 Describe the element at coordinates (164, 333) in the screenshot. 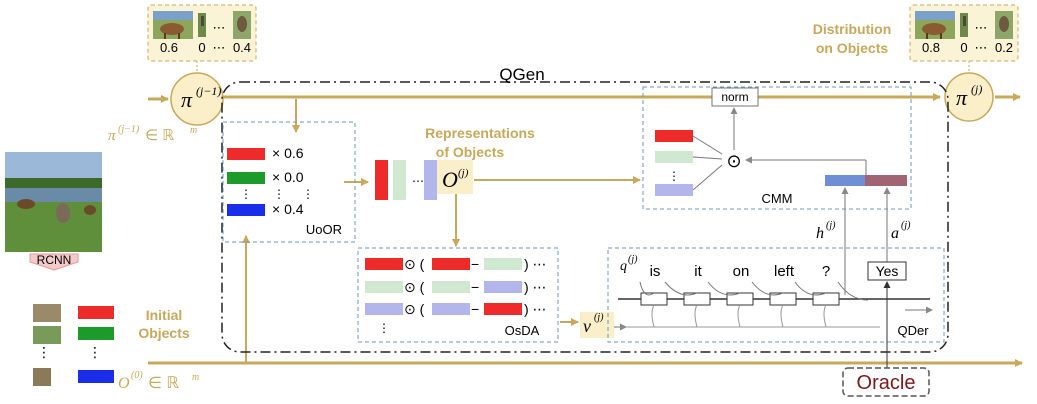

I see `initial-label-line2: Objects` at that location.